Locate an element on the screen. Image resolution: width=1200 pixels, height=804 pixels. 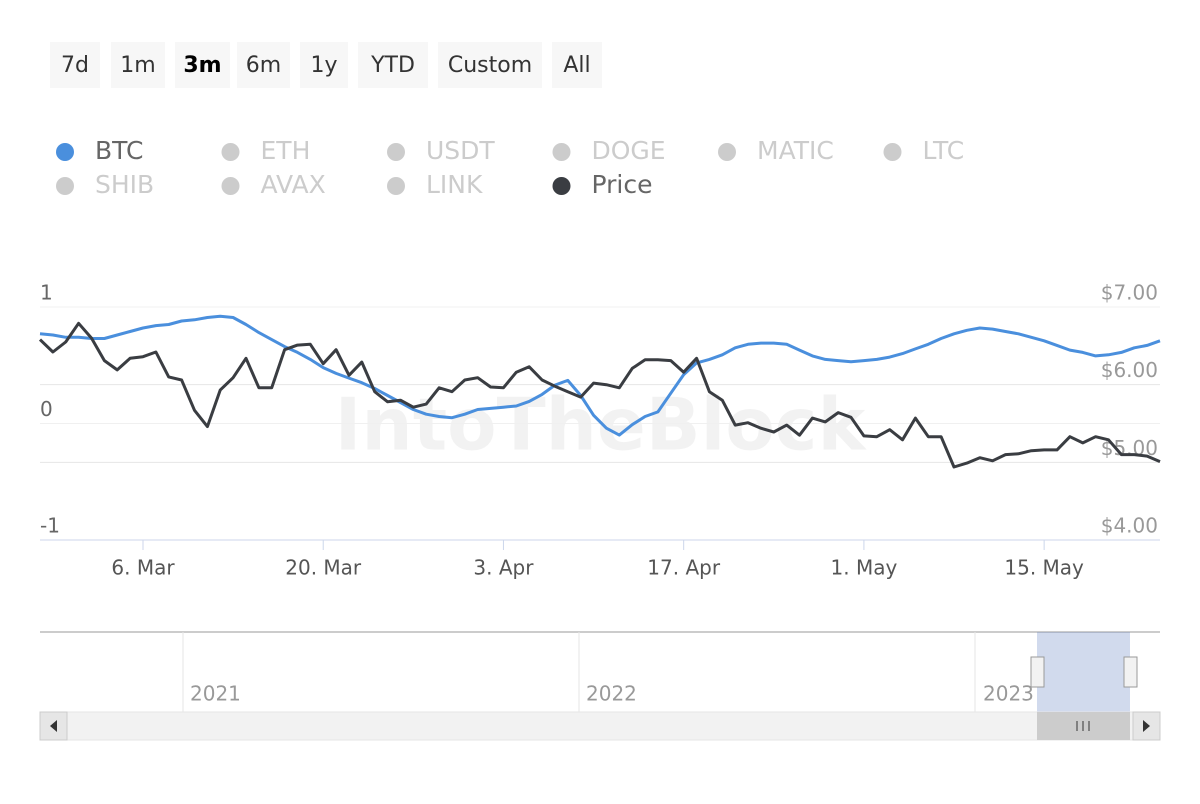
range-button-label: 7d is located at coordinates (75, 65).